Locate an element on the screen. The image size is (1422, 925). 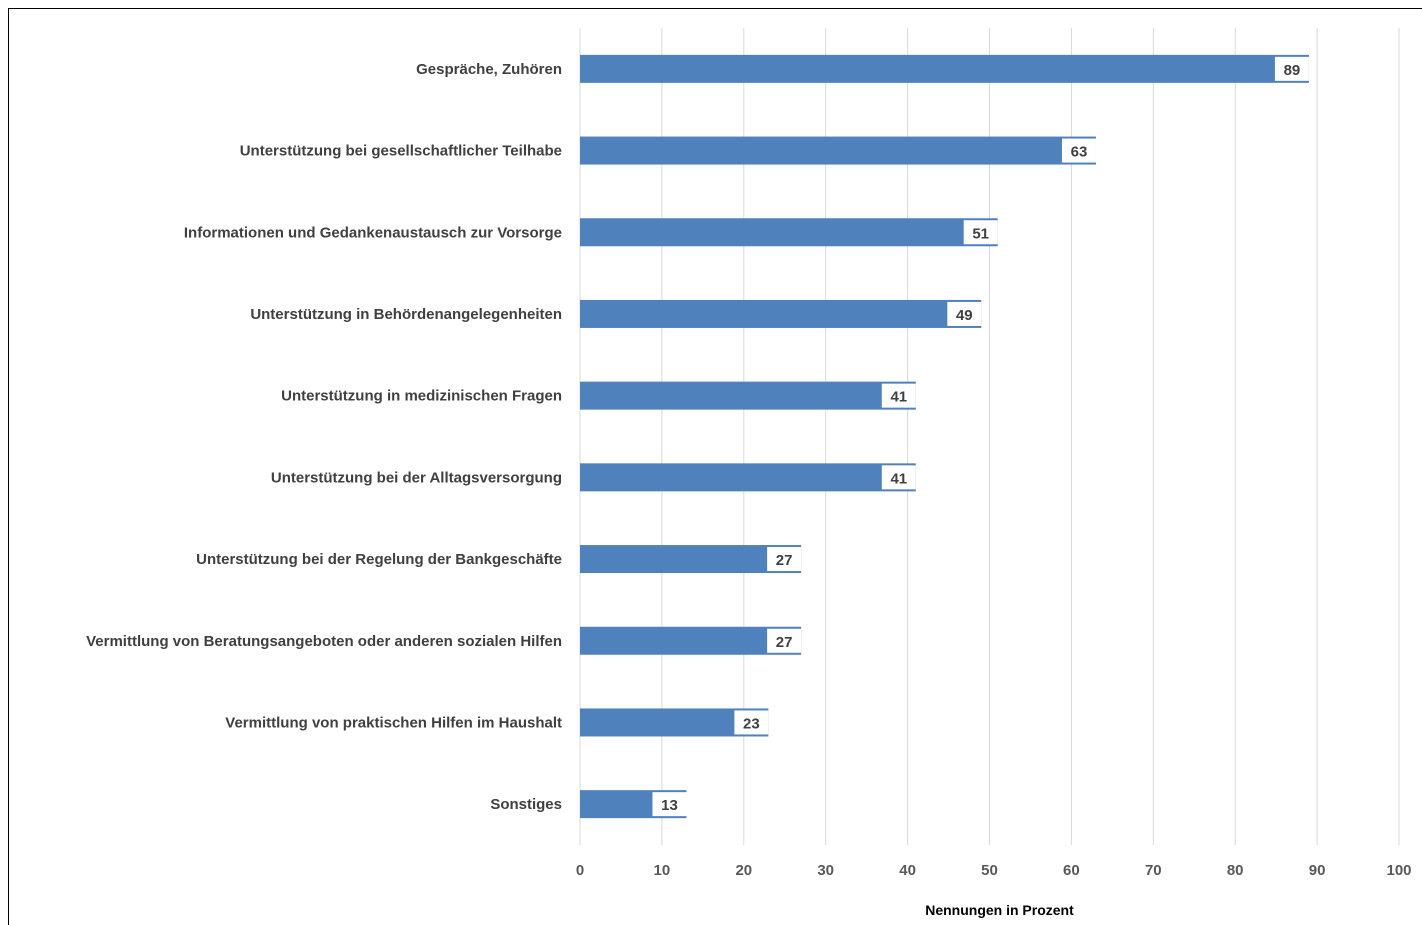
x-tick-label: 30 is located at coordinates (825, 870).